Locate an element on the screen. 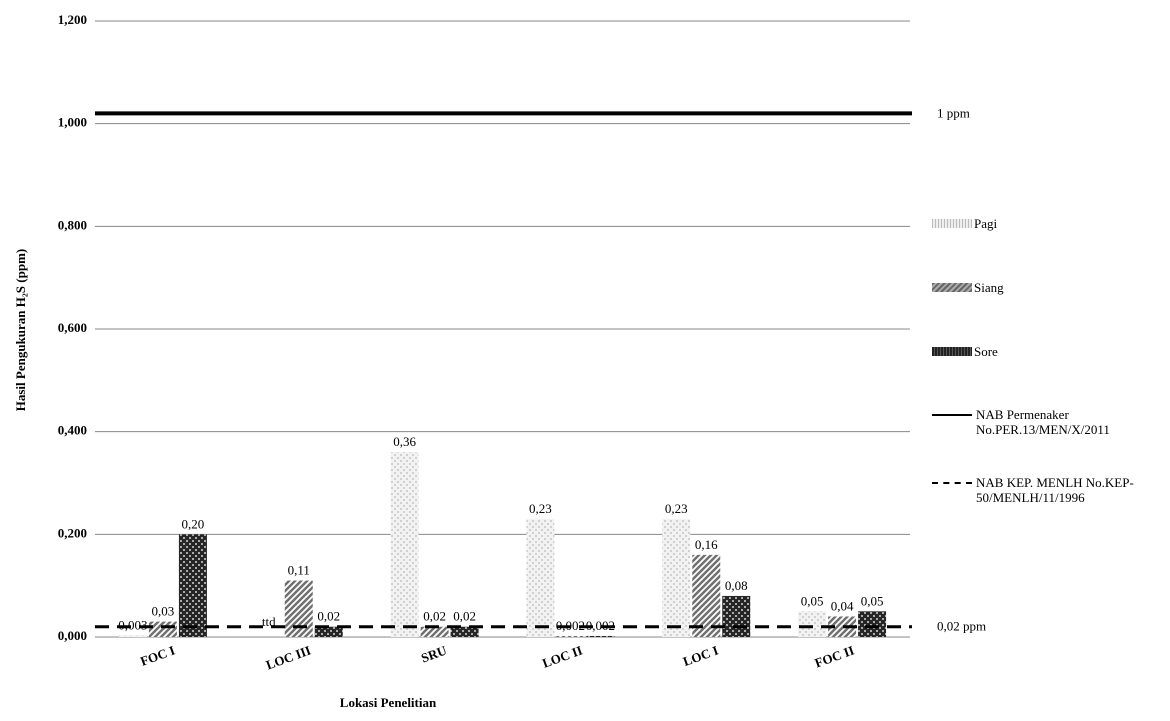 Image resolution: width=1170 pixels, height=721 pixels. y-tick-label: 0,000 is located at coordinates (72, 635).